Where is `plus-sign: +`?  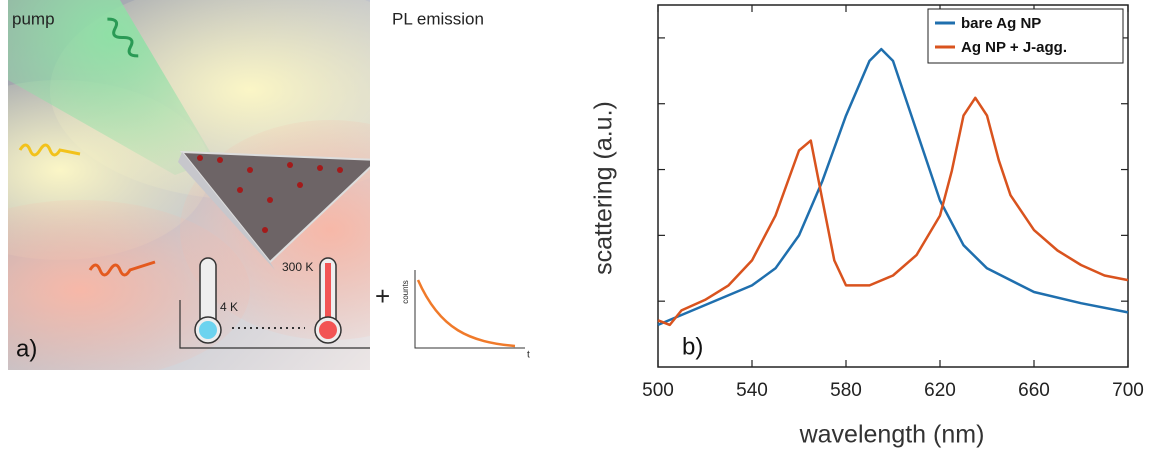
plus-sign: + is located at coordinates (382, 296).